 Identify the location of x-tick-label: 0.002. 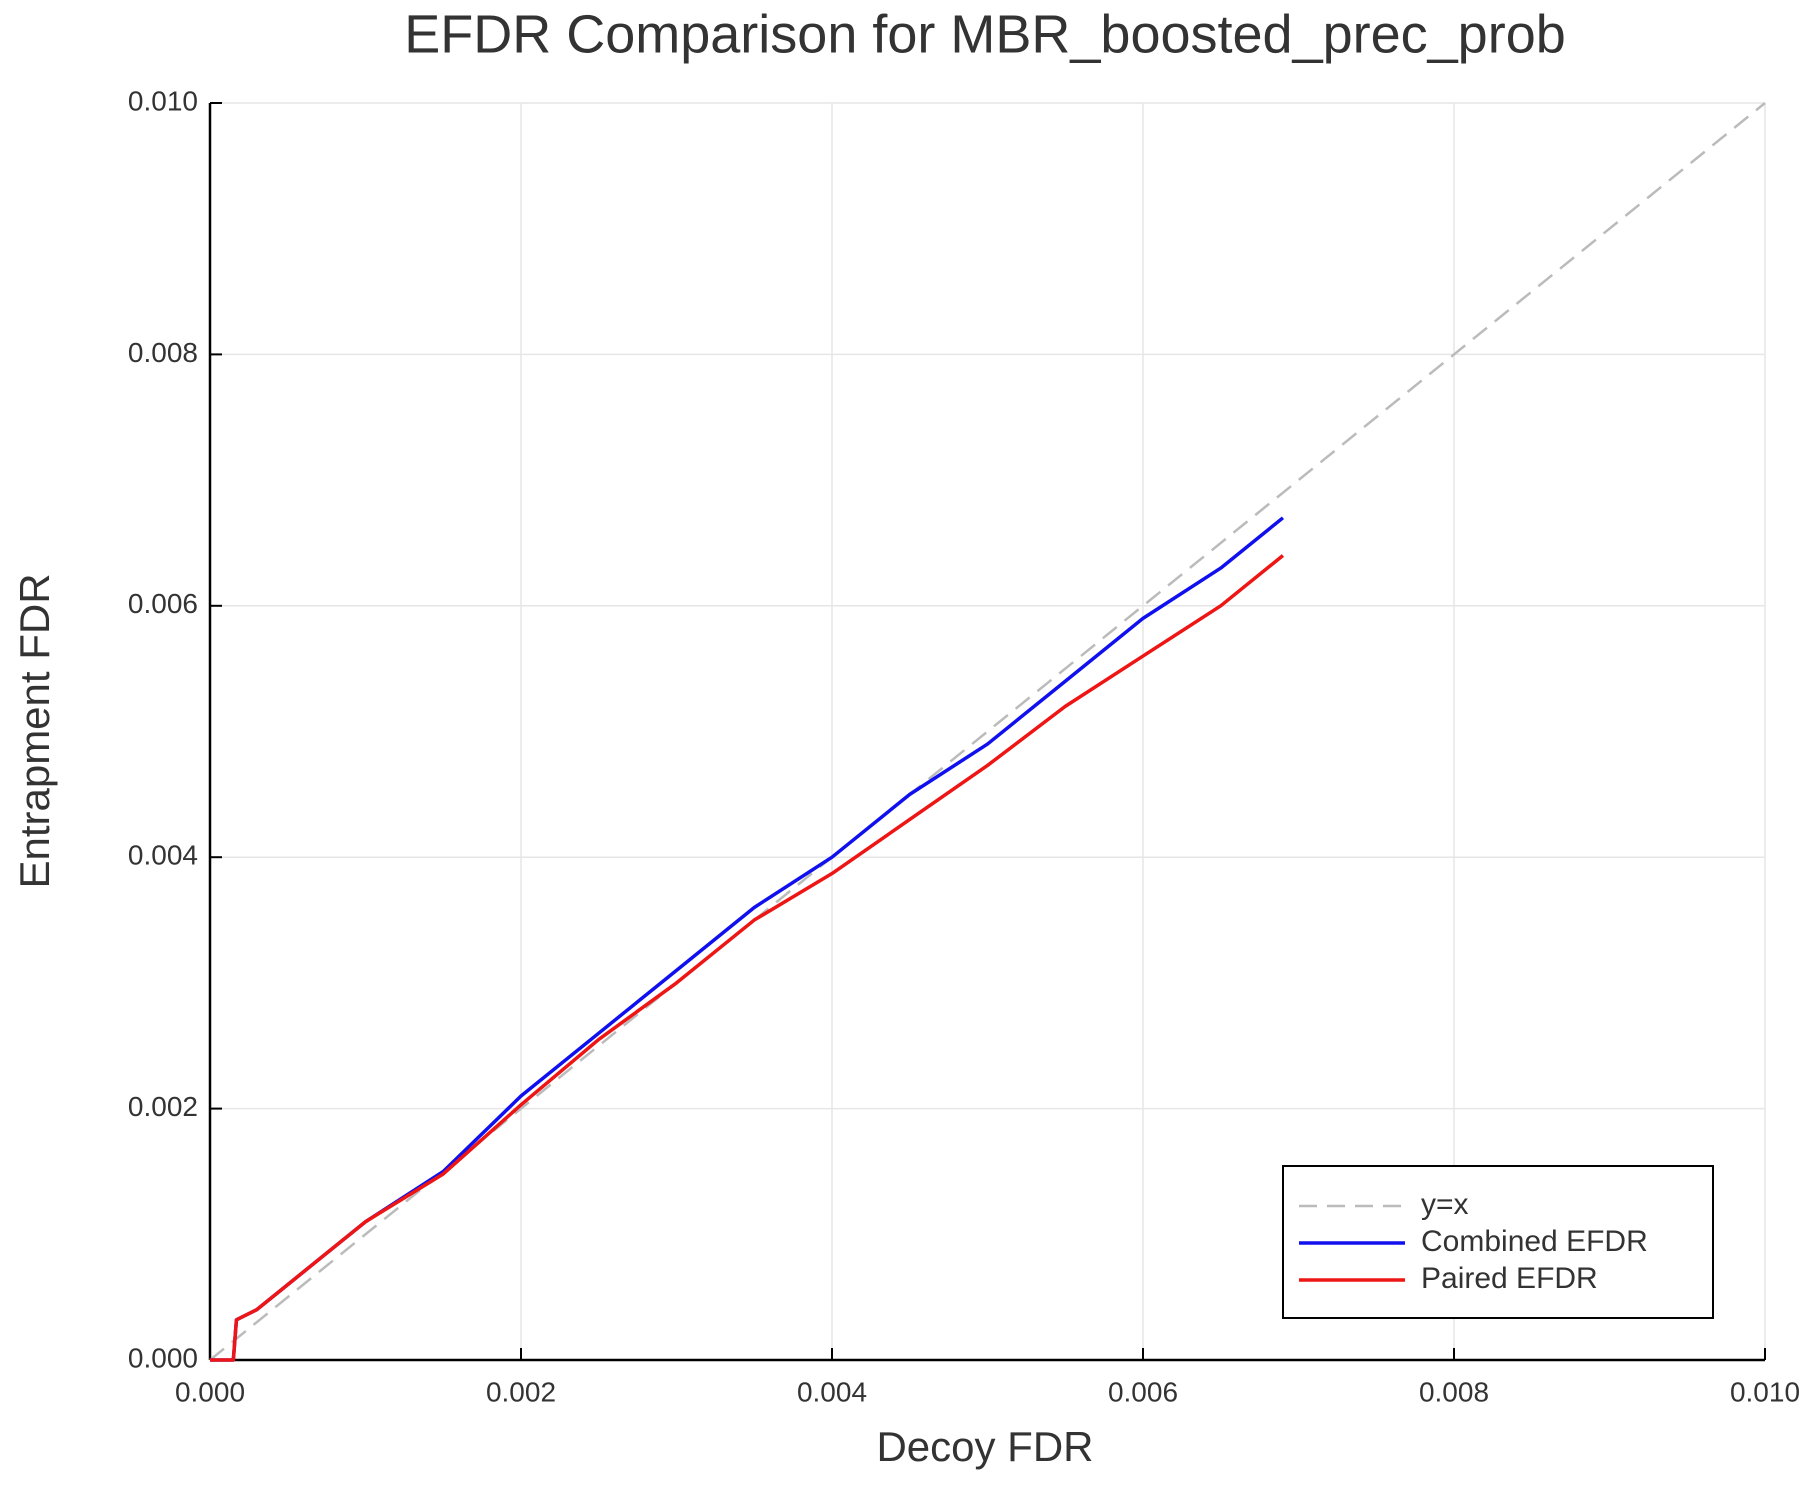
(521, 1391).